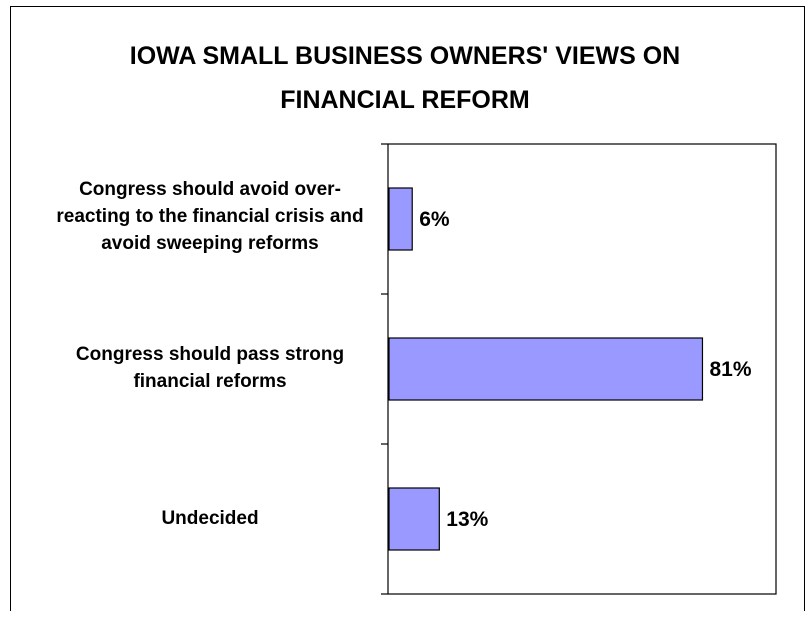  Describe the element at coordinates (400, 219) in the screenshot. I see `bar-avoid-reforms` at that location.